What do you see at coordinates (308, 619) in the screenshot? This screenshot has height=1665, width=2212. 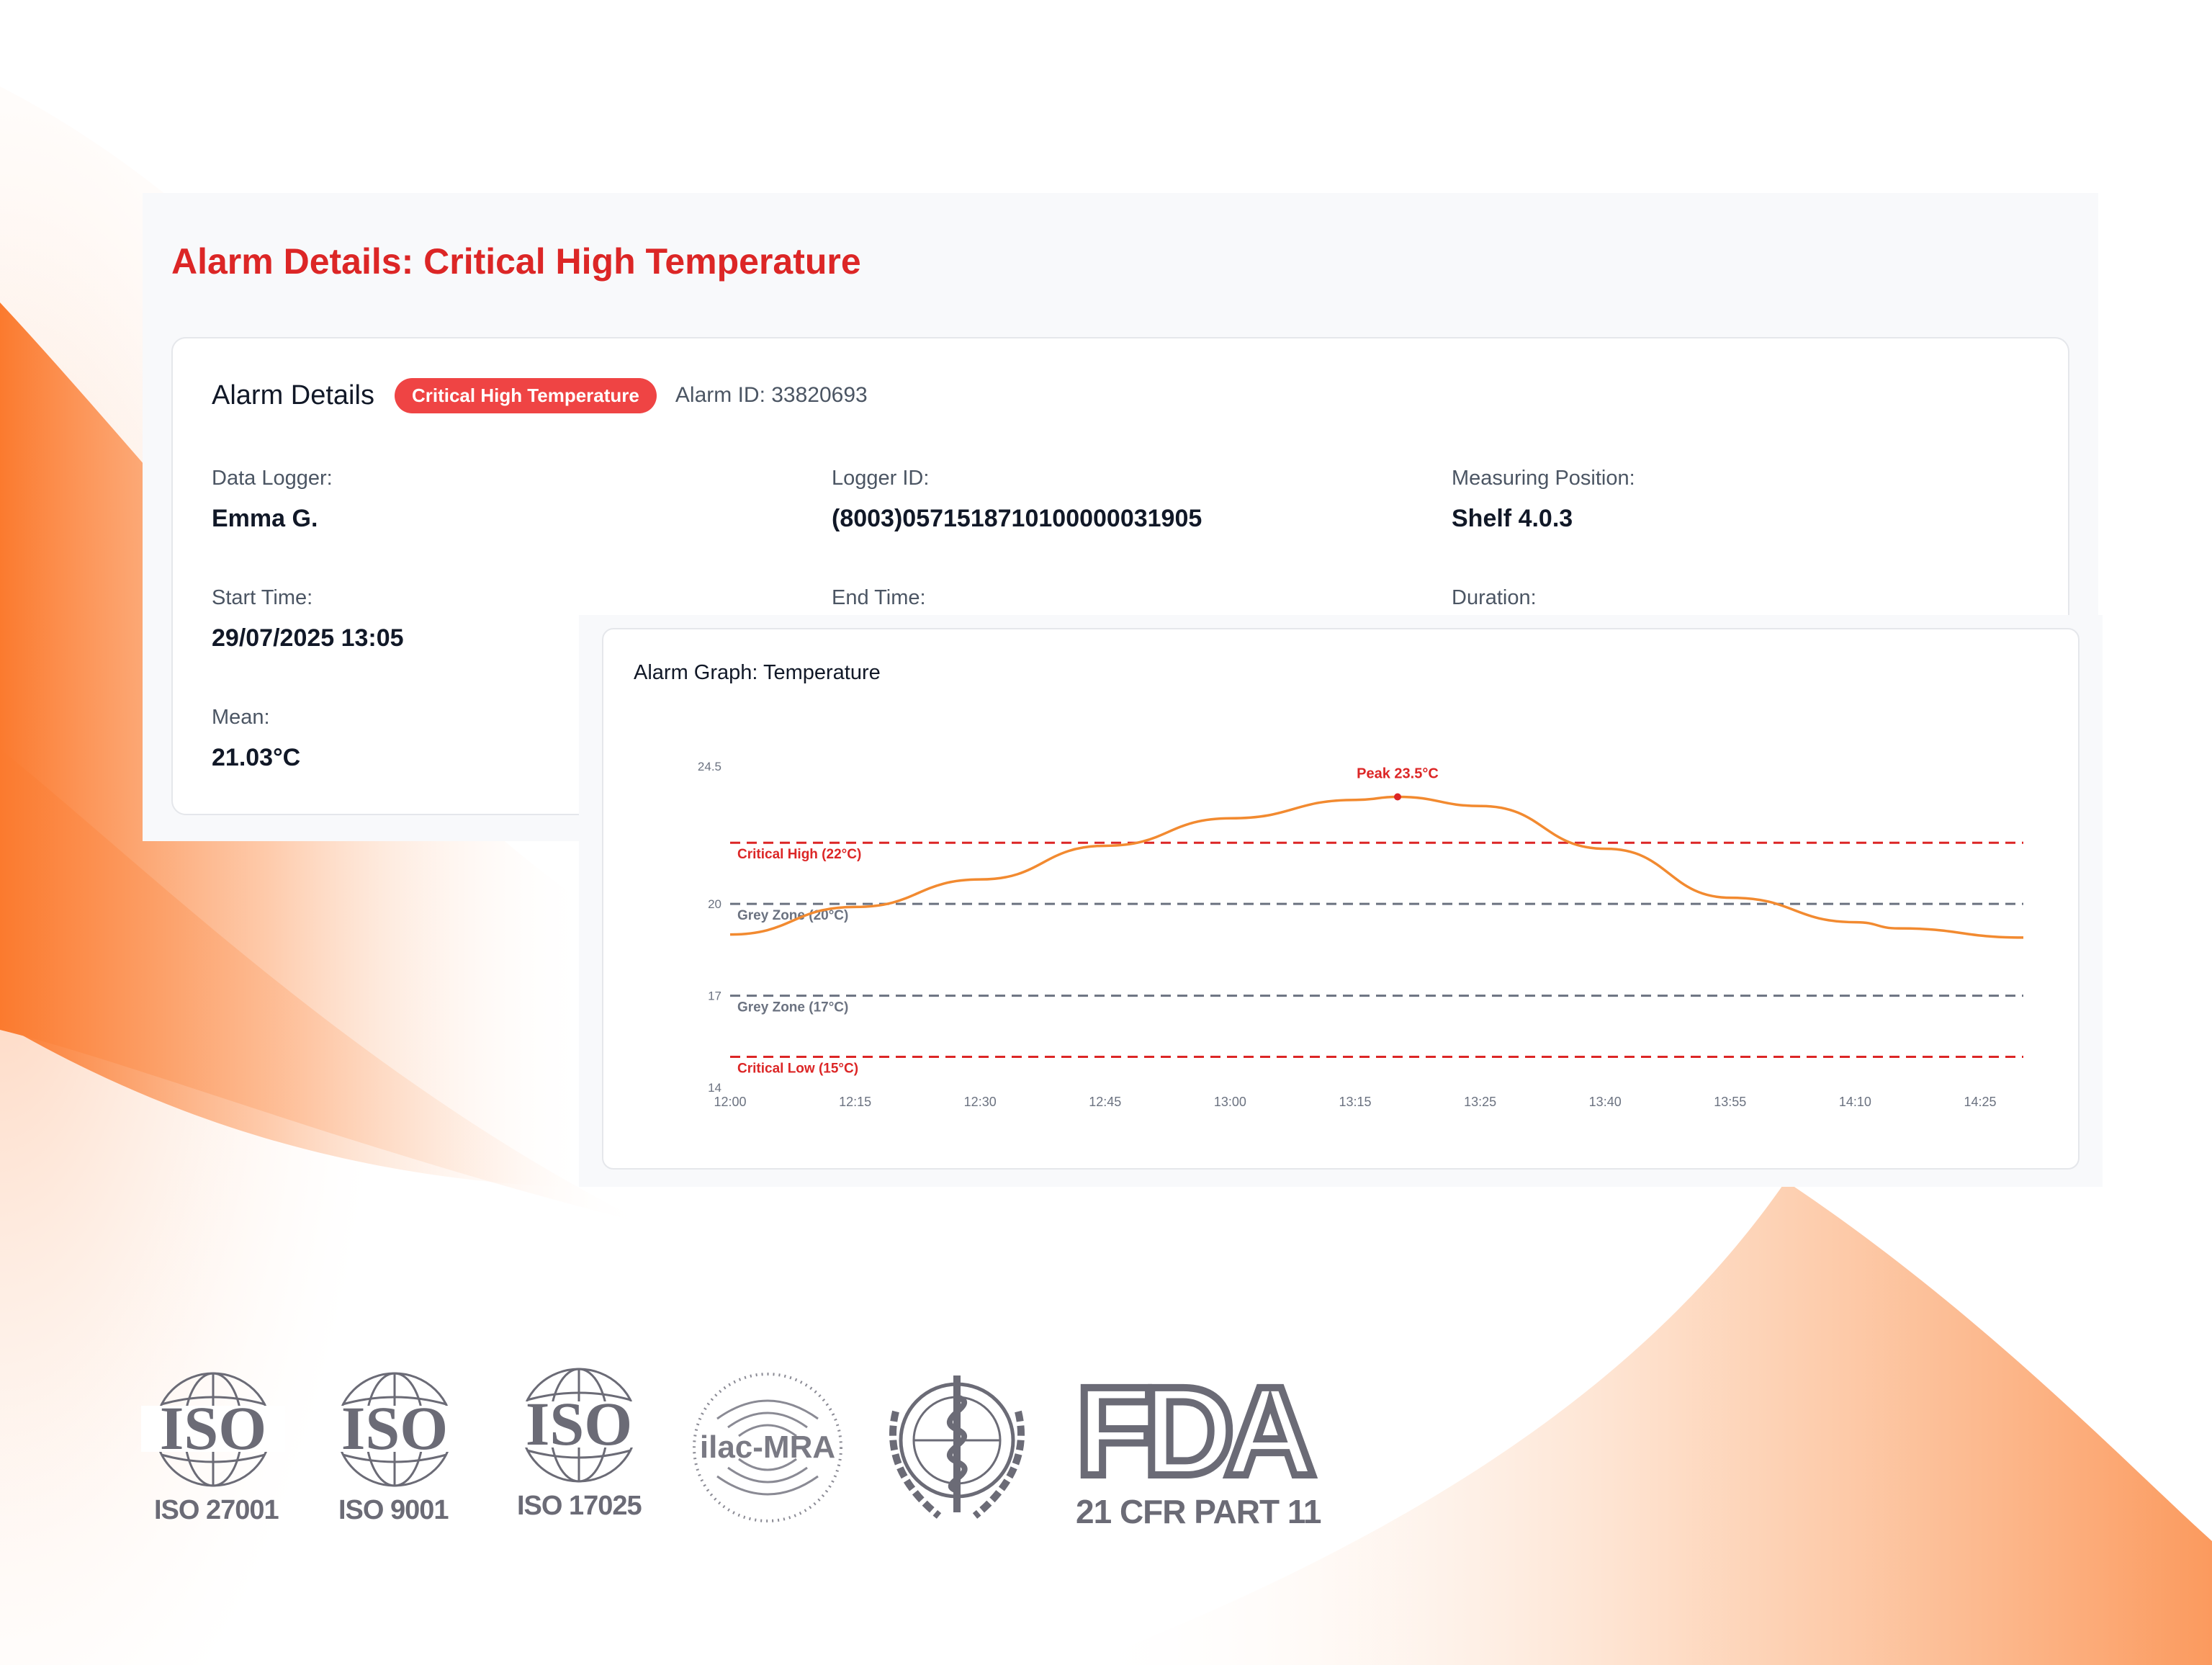 I see `field-start-time: Start Time: 29/07/2025 13:05` at bounding box center [308, 619].